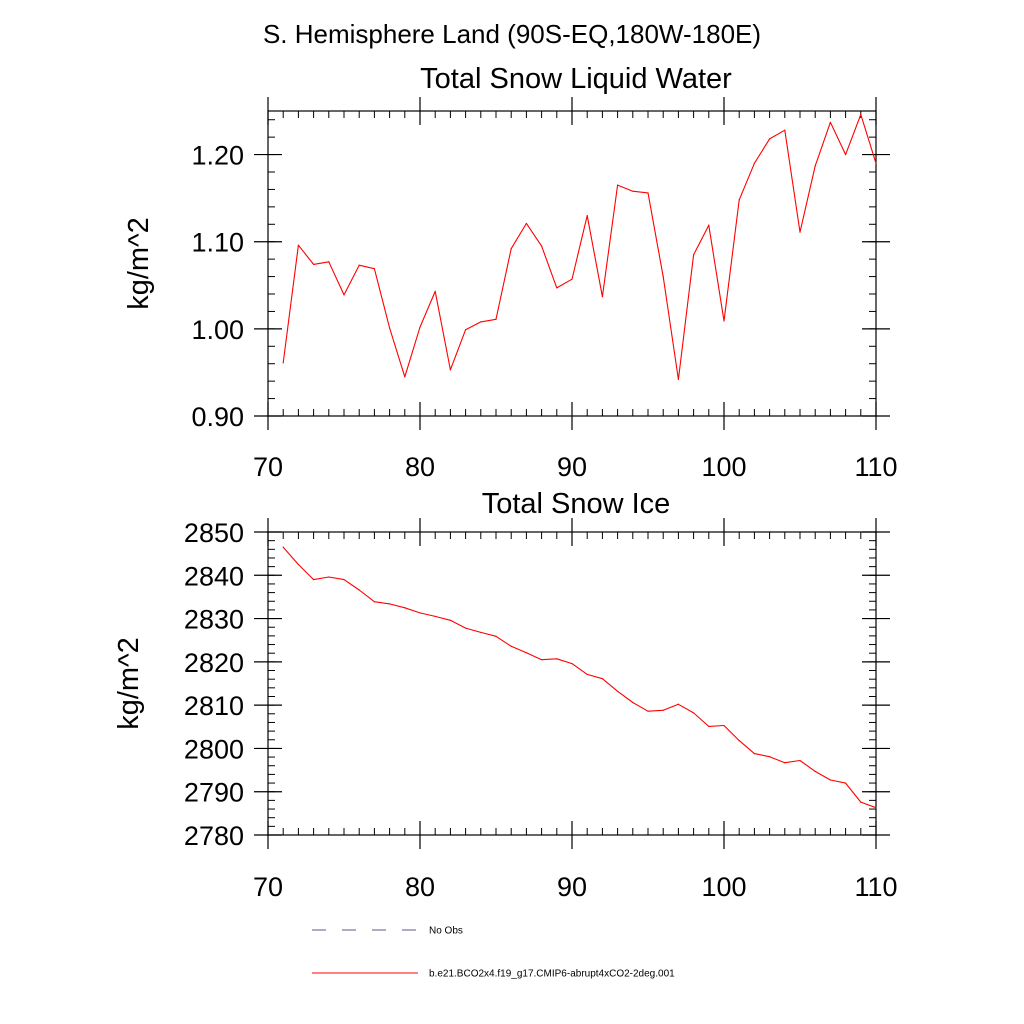  What do you see at coordinates (139, 263) in the screenshot?
I see `y-axis-label: kg/m^2` at bounding box center [139, 263].